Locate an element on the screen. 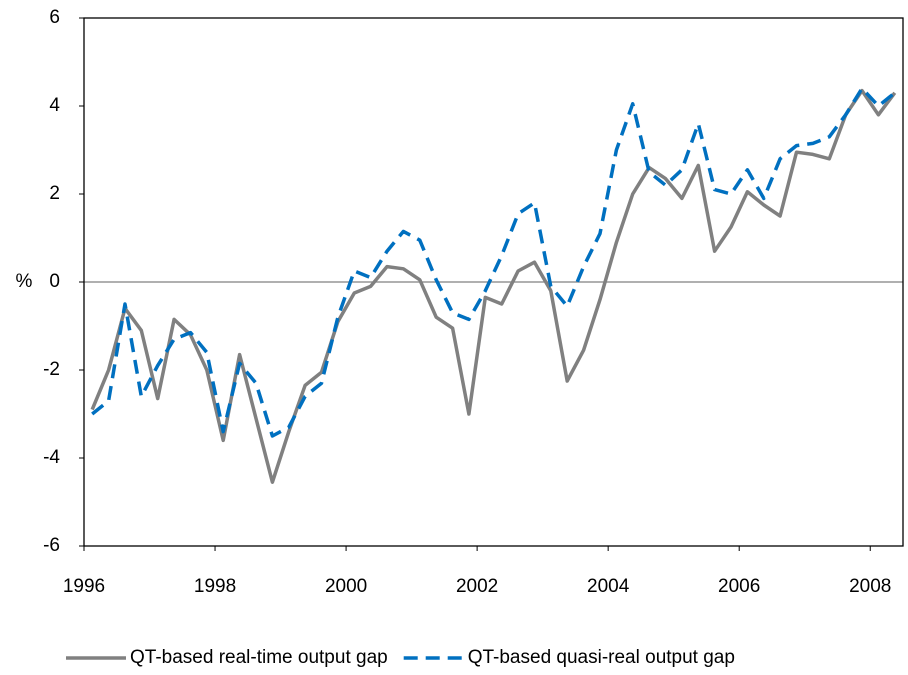  legend-label: QT-based real-time output gap is located at coordinates (259, 657).